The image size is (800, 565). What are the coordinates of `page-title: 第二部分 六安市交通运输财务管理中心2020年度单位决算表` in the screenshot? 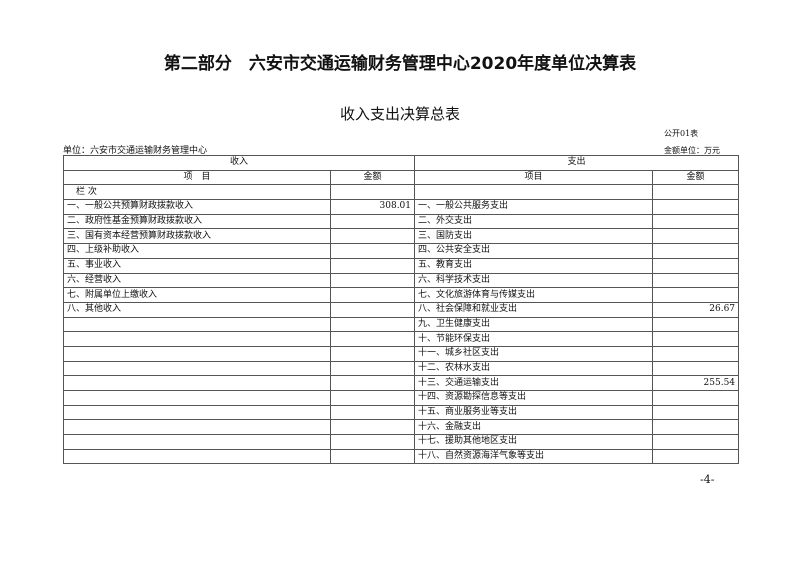 It's located at (400, 64).